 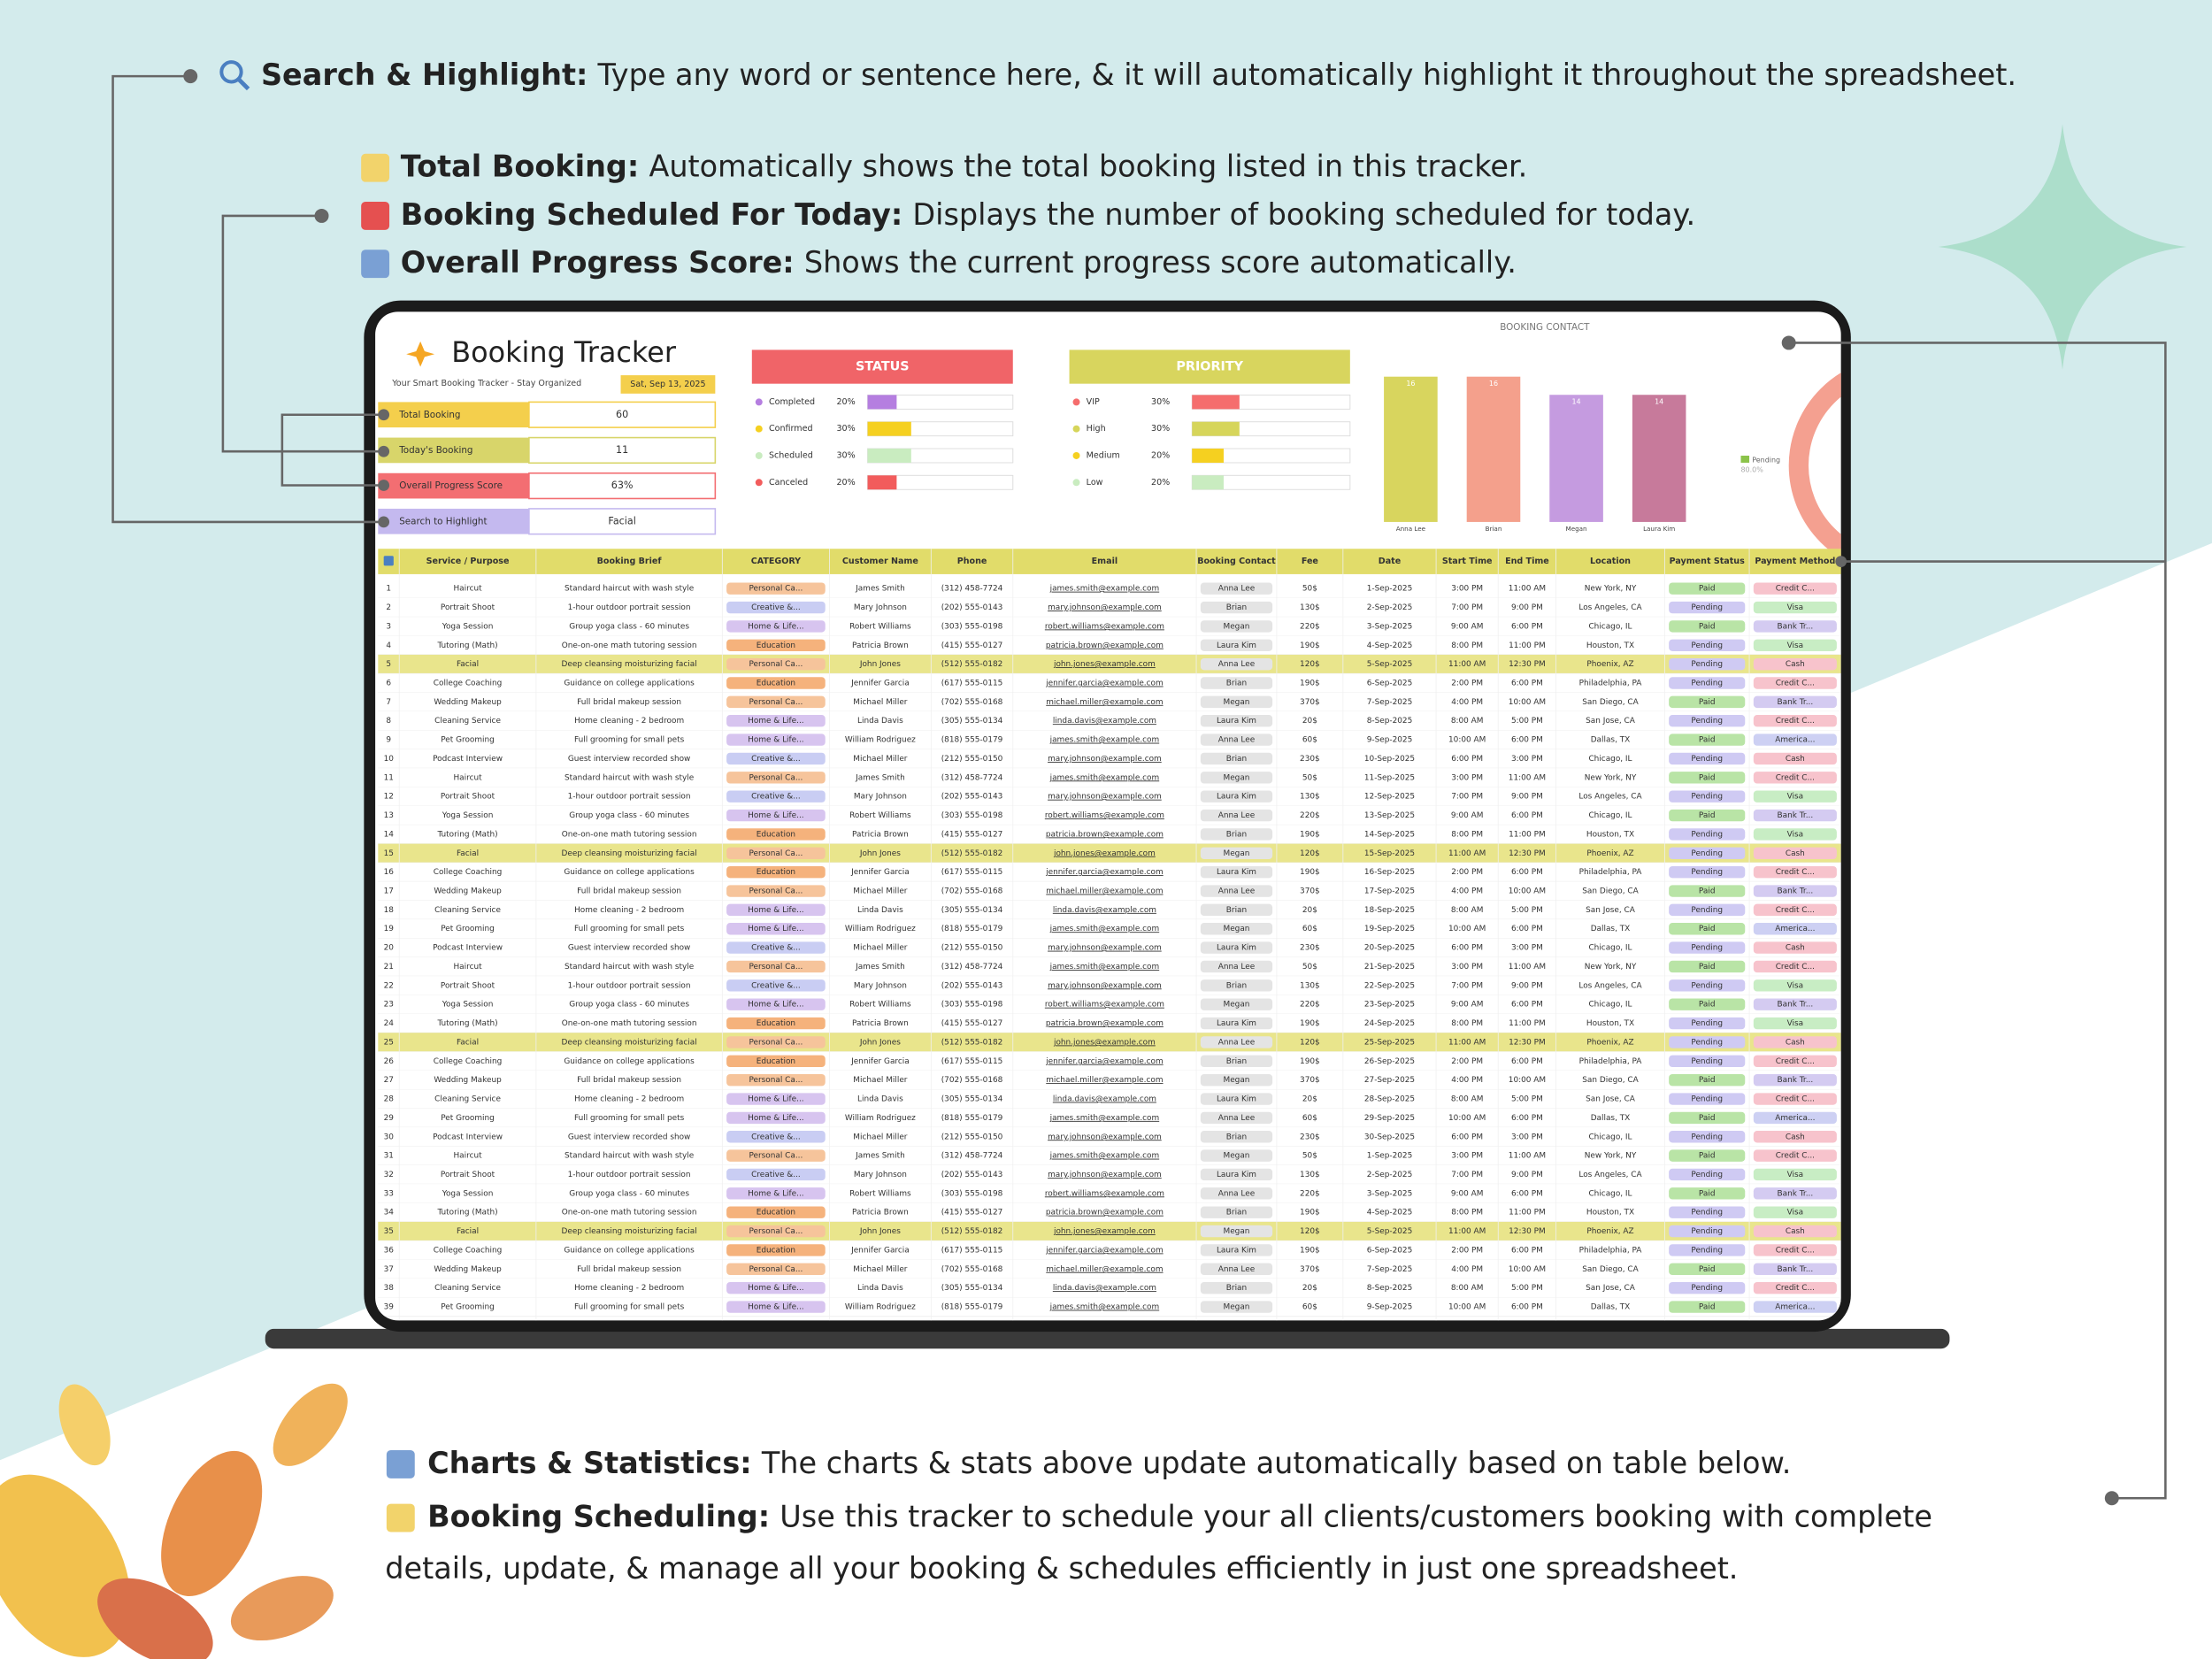 I want to click on memo-icon, so click(x=376, y=167).